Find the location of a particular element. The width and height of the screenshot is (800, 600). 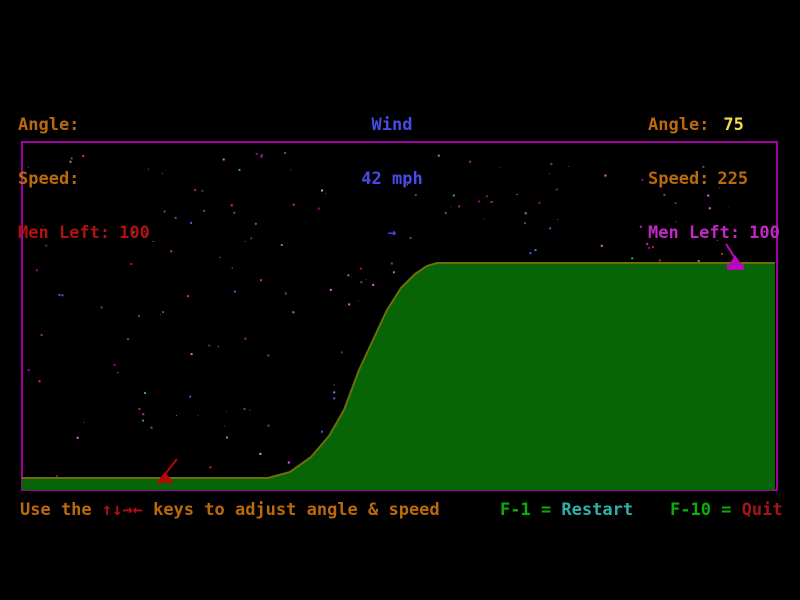

help-prefix: Use the is located at coordinates (61, 510).